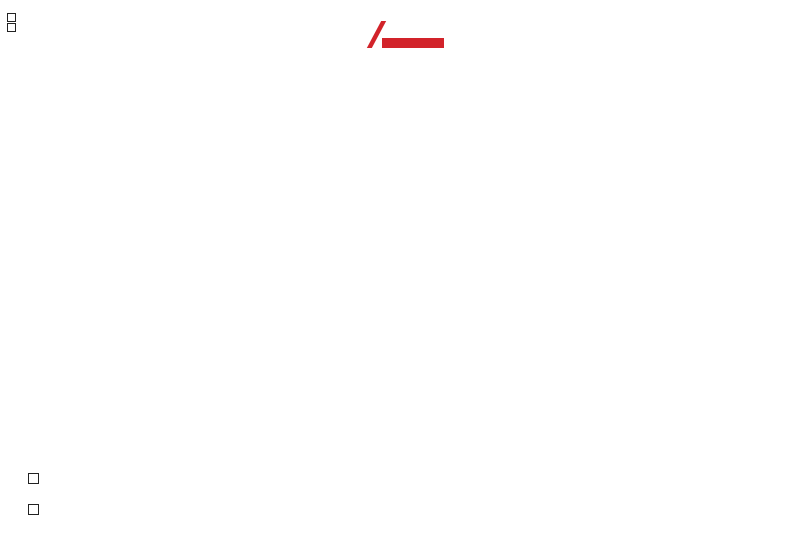 The image size is (800, 535). I want to click on top-legend-row-run006, so click(86, 27).